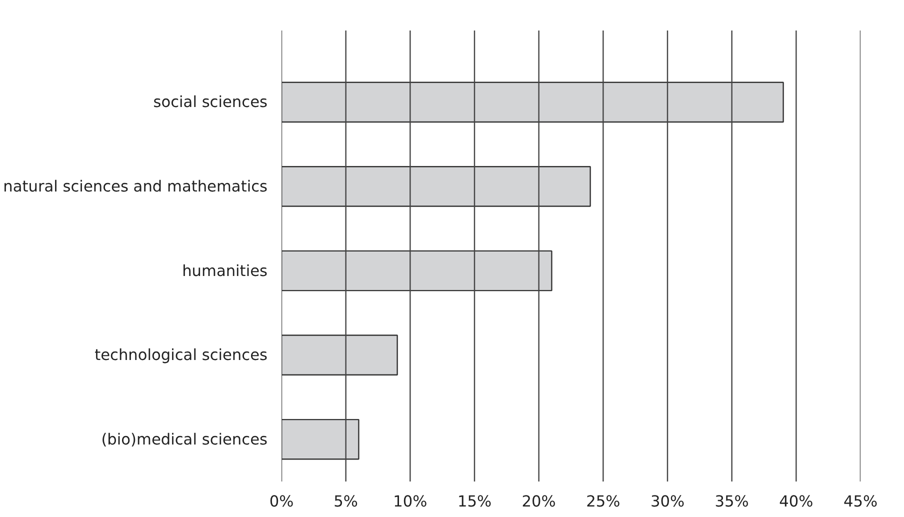 This screenshot has height=517, width=904. Describe the element at coordinates (474, 501) in the screenshot. I see `x-tick-label: 15%` at that location.